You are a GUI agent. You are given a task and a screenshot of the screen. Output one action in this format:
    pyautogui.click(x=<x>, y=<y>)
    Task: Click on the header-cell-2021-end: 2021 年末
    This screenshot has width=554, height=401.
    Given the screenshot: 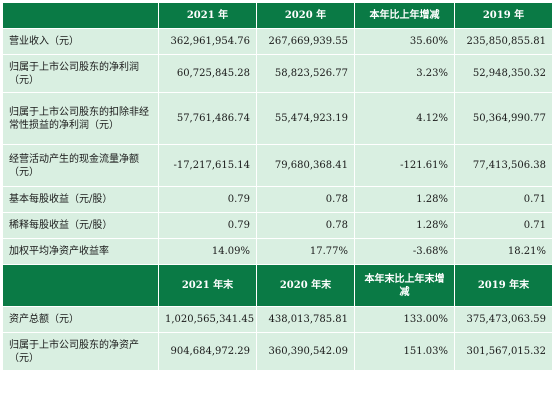 What is the action you would take?
    pyautogui.click(x=207, y=285)
    